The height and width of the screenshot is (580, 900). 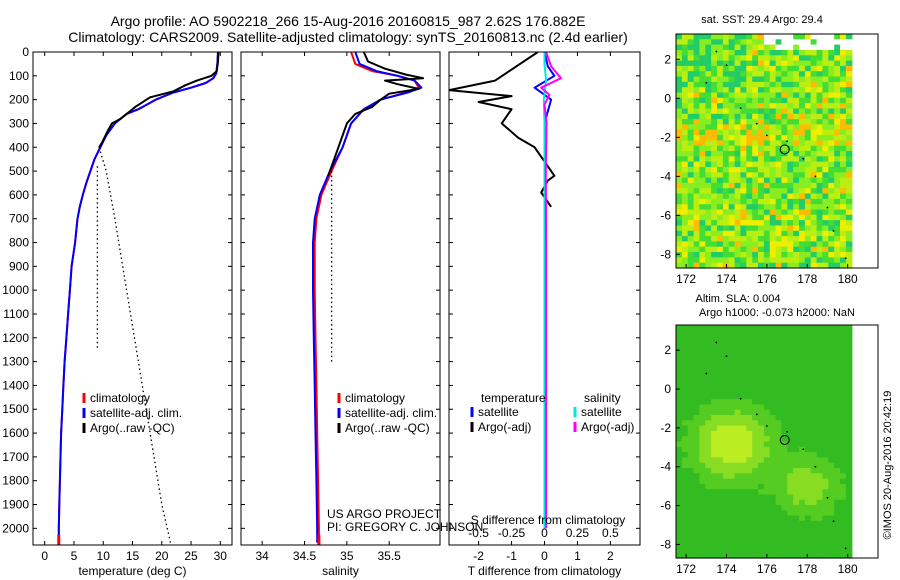 What do you see at coordinates (544, 533) in the screenshot?
I see `s-tick-label: 0` at bounding box center [544, 533].